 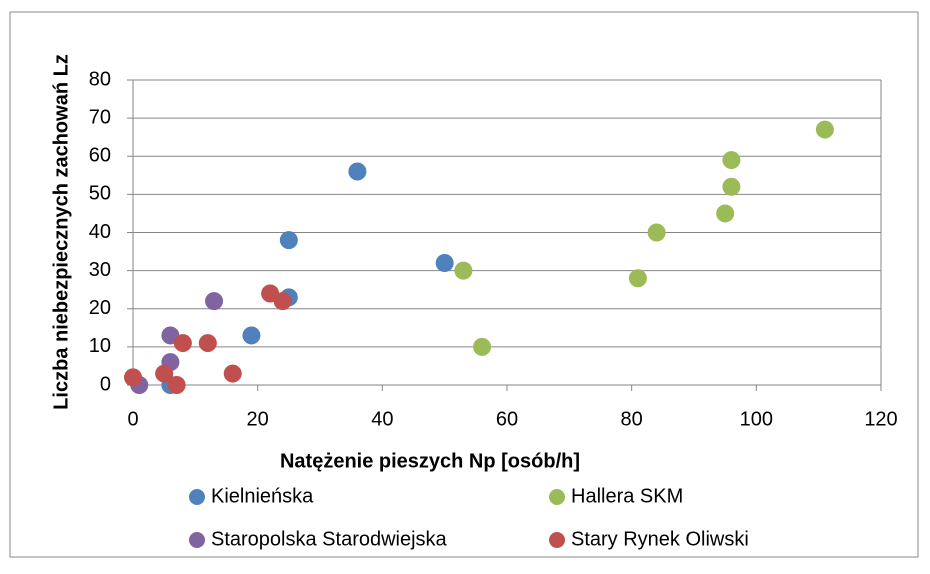 I want to click on legend-label: Staropolska Starodwiejska, so click(x=329, y=539).